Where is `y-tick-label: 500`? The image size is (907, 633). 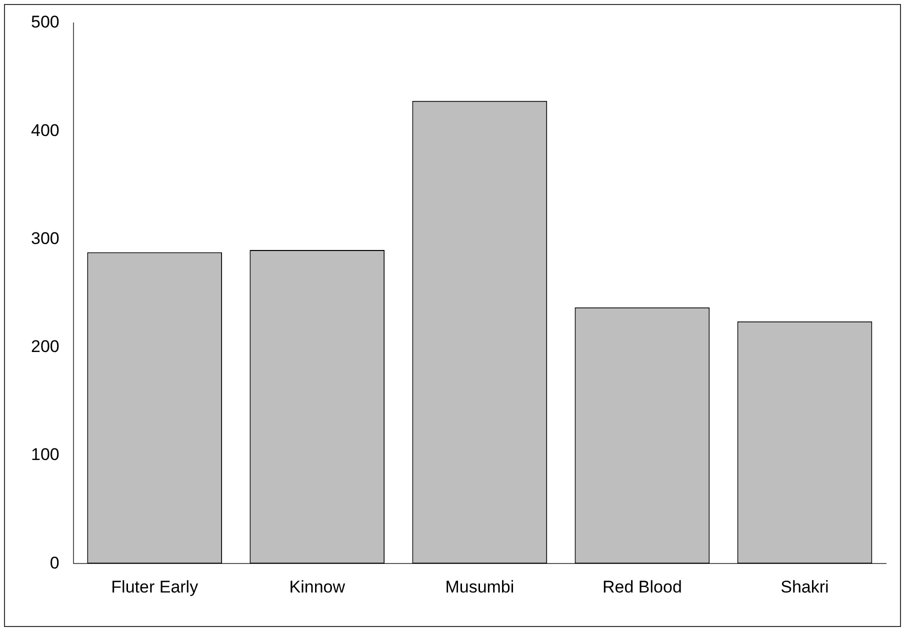 y-tick-label: 500 is located at coordinates (45, 22).